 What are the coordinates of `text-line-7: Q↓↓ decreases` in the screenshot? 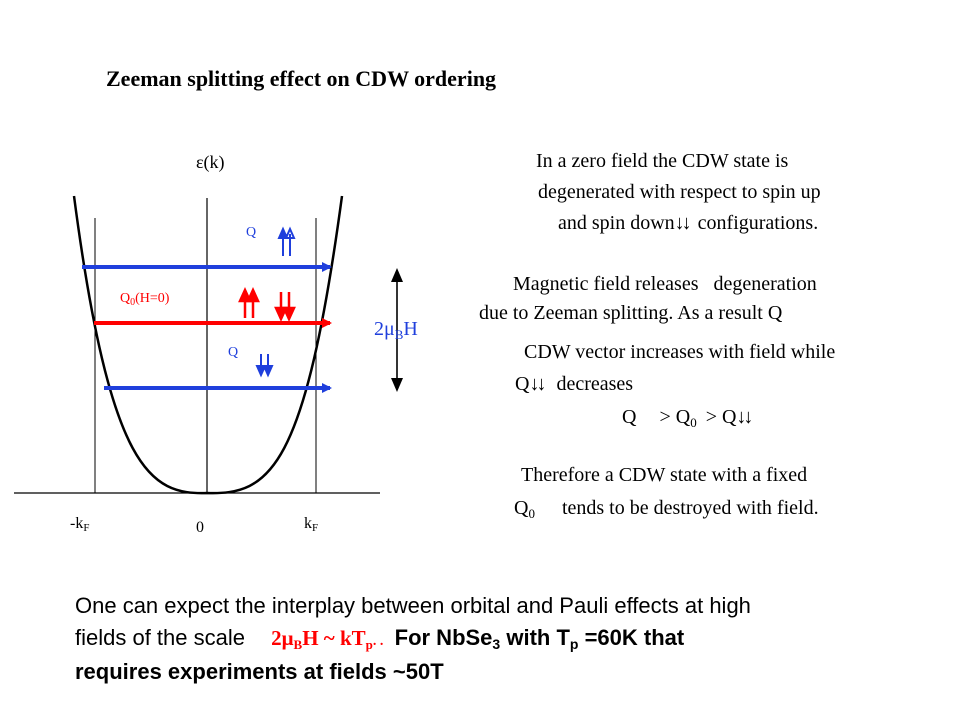 It's located at (574, 384).